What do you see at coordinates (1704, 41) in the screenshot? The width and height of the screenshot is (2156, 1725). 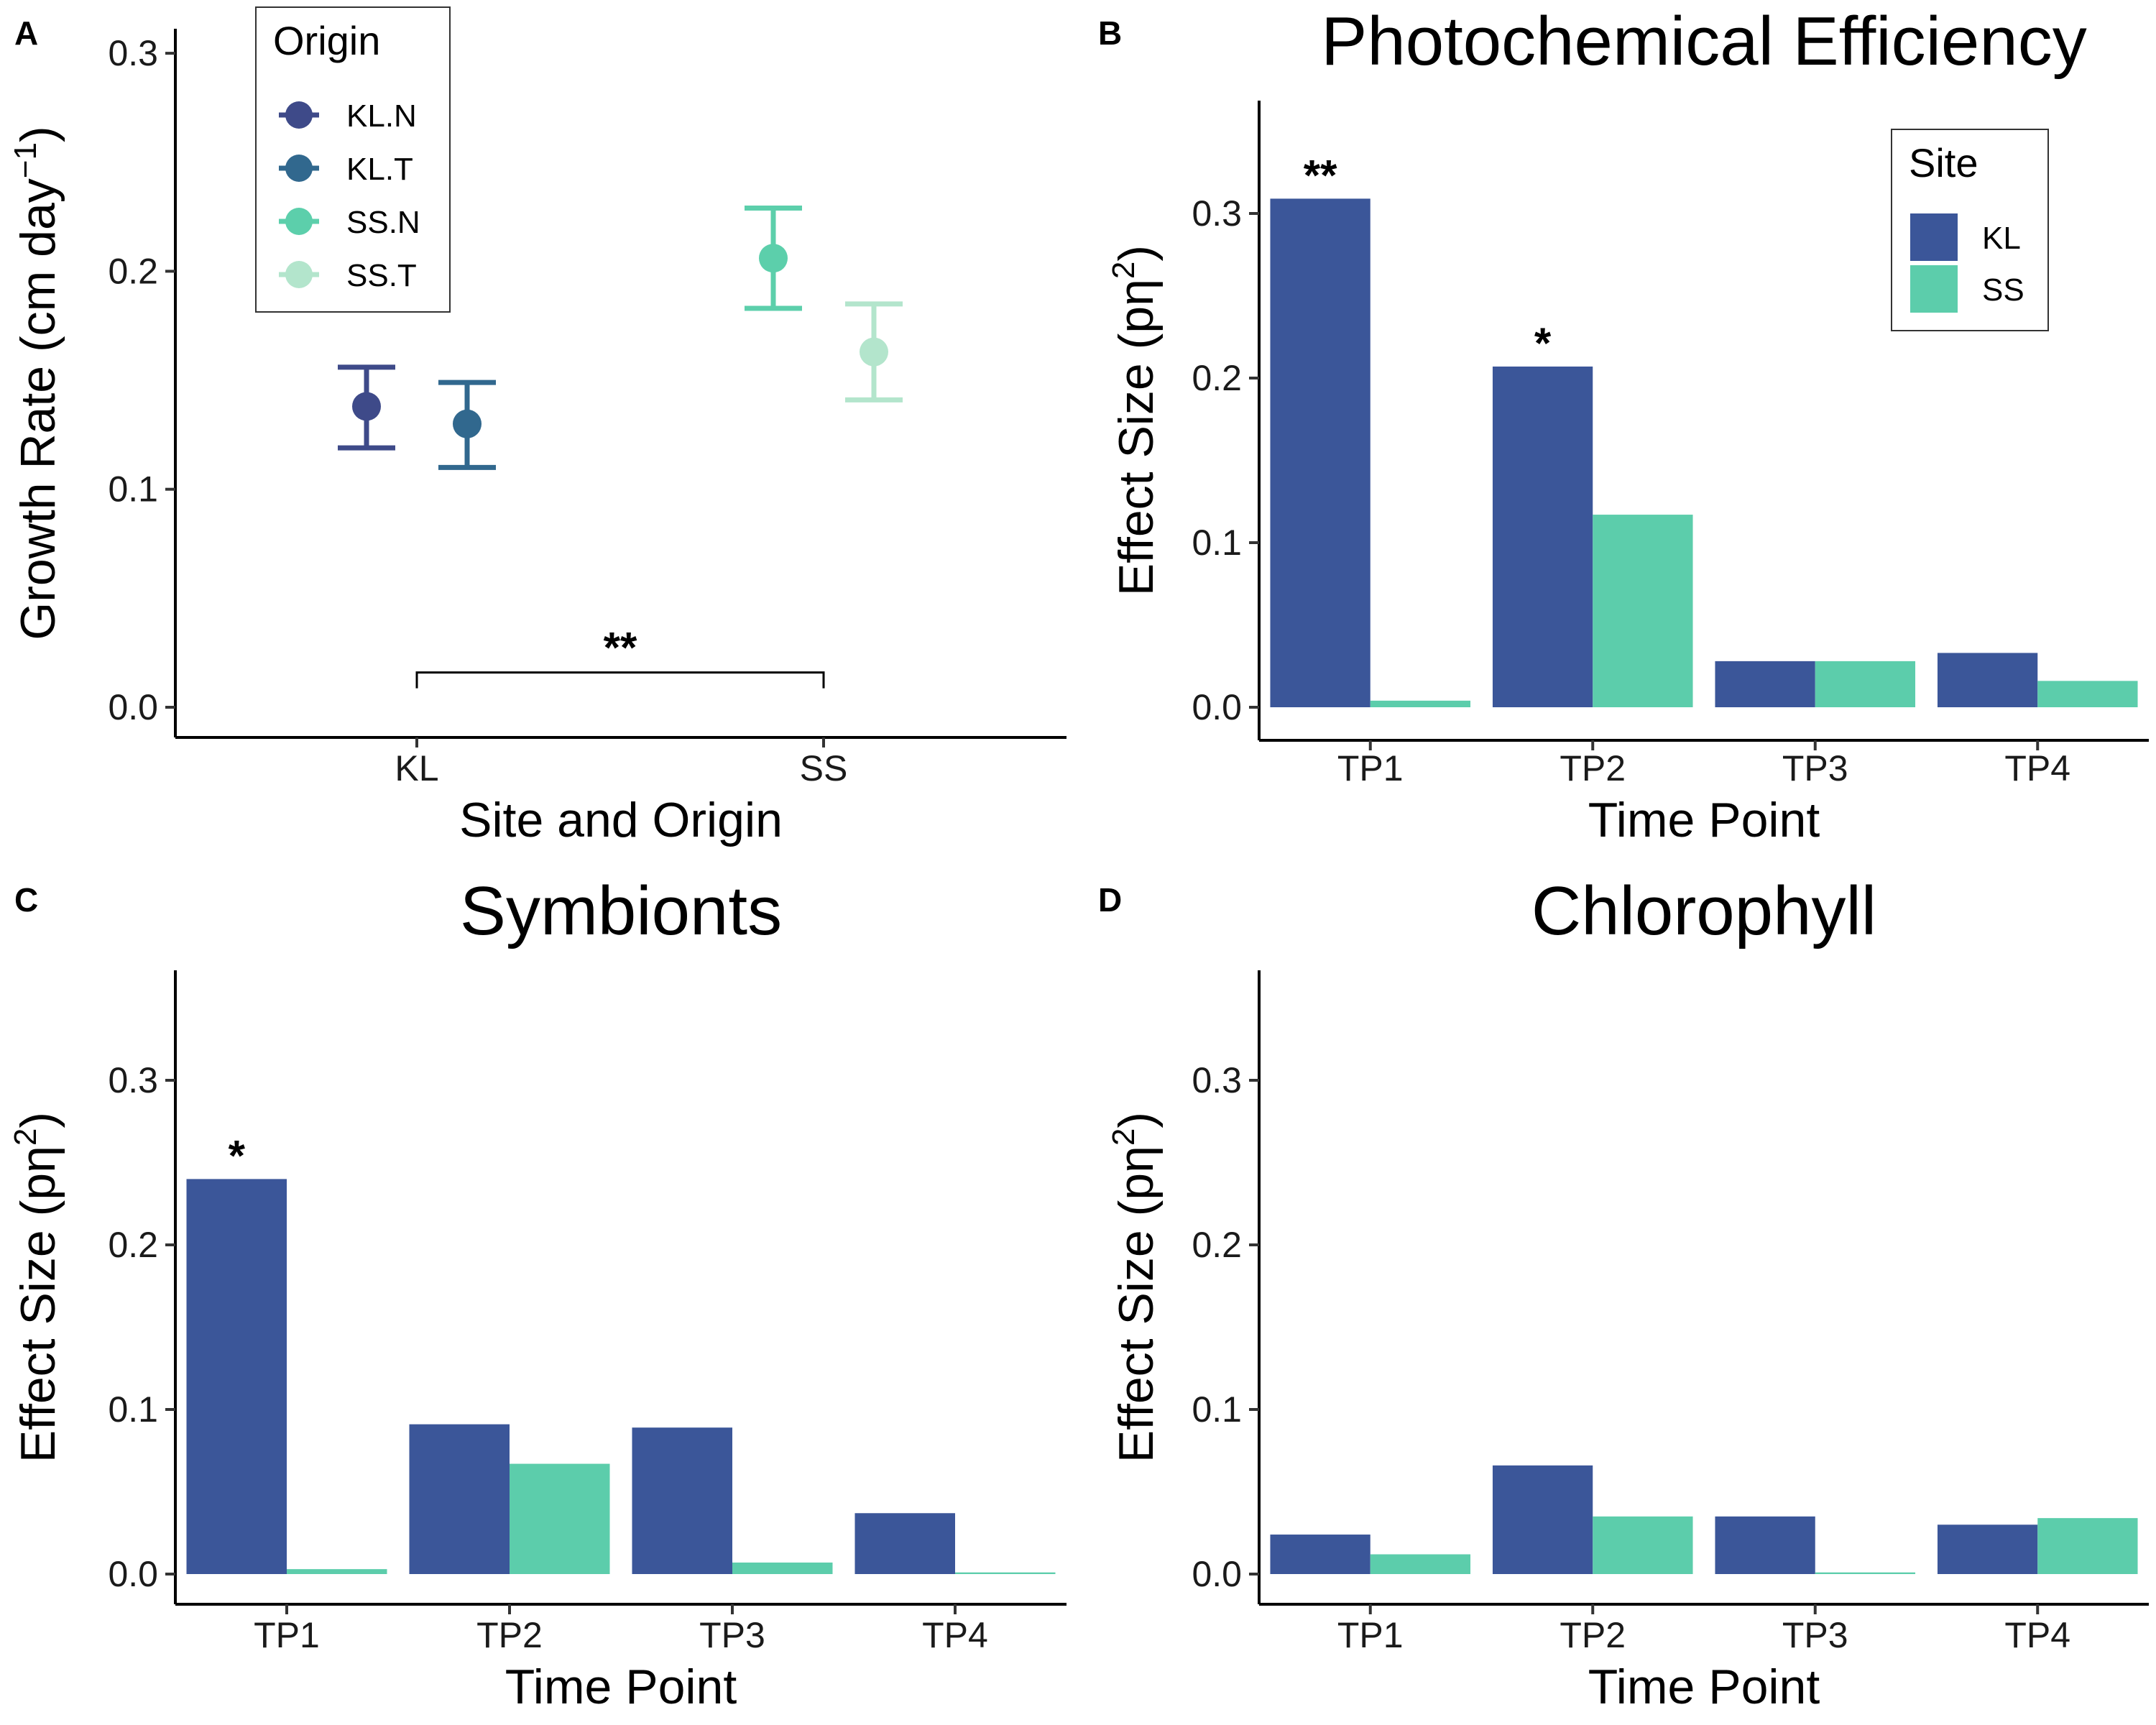 I see `panel-title: Photochemical Efficiency` at bounding box center [1704, 41].